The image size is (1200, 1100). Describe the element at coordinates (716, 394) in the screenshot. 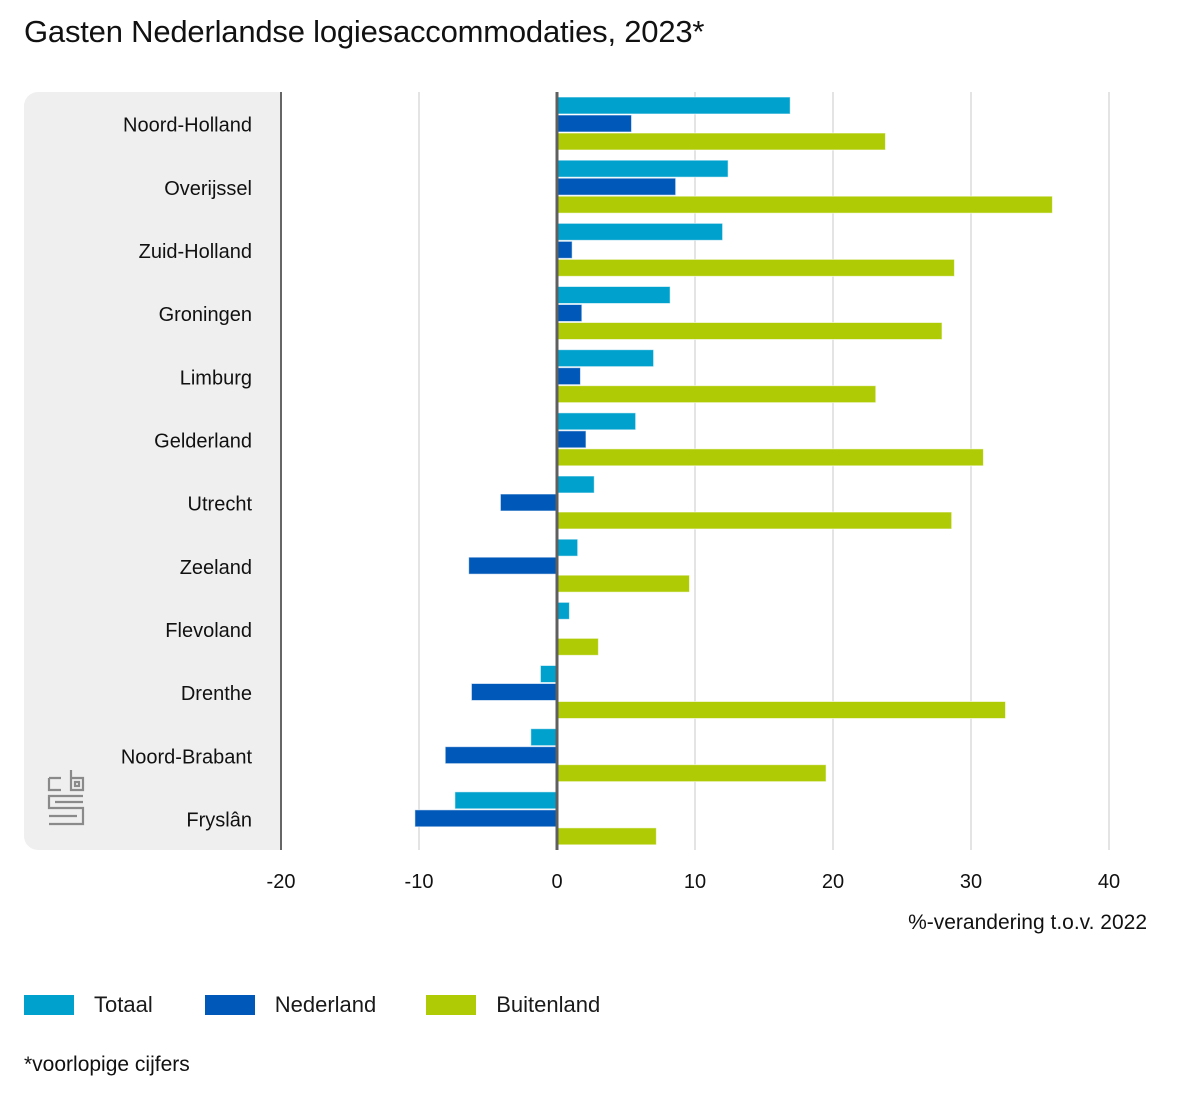

I see `bar-buitenland-limburg` at that location.